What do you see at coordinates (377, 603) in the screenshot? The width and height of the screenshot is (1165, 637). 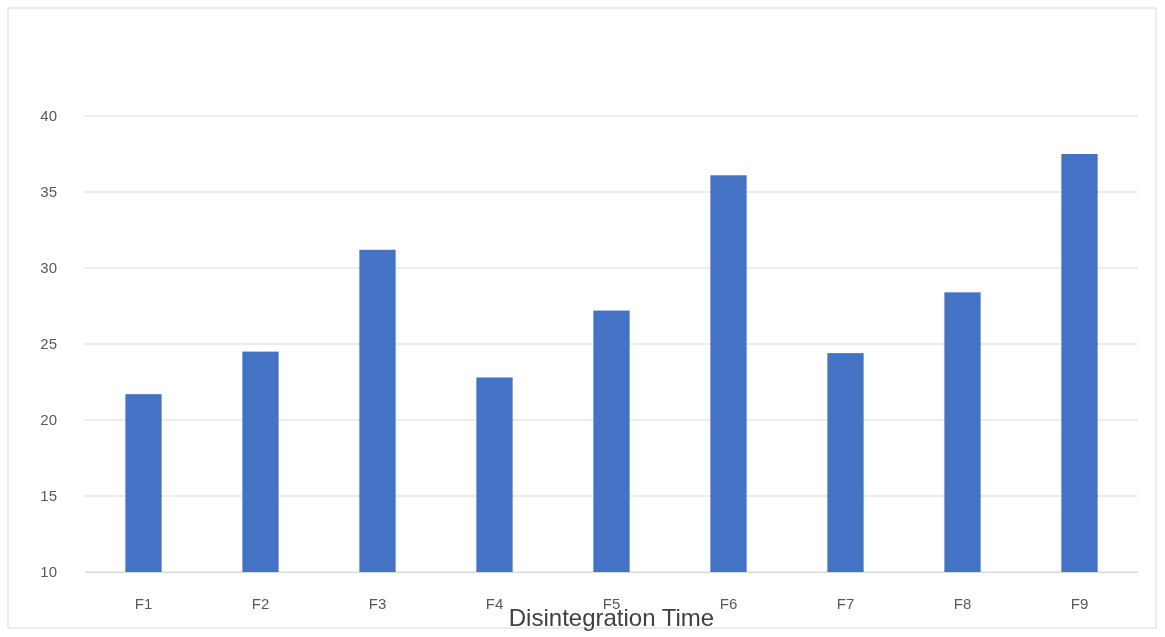 I see `x-tick-label: F3` at bounding box center [377, 603].